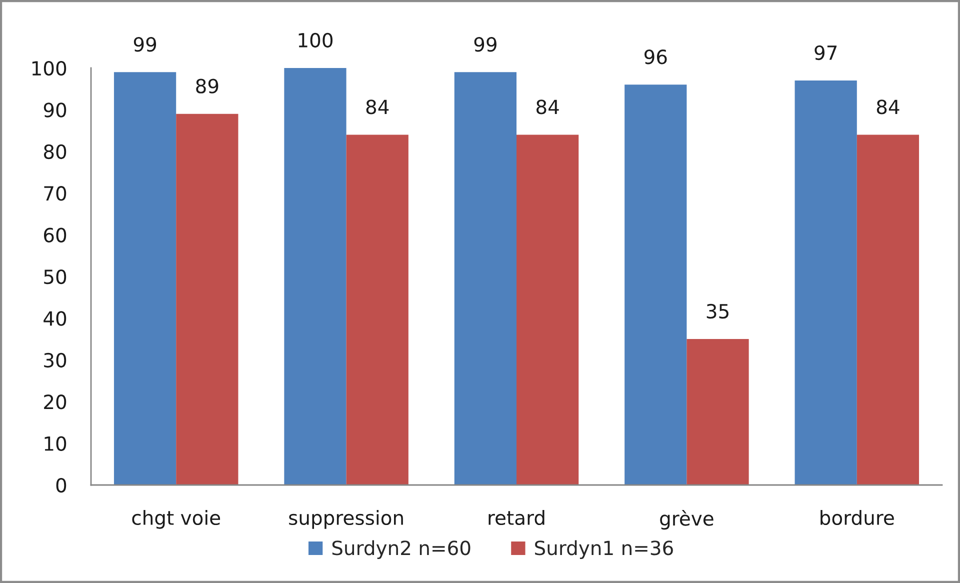  Describe the element at coordinates (55, 360) in the screenshot. I see `y-tick-label: 30` at that location.